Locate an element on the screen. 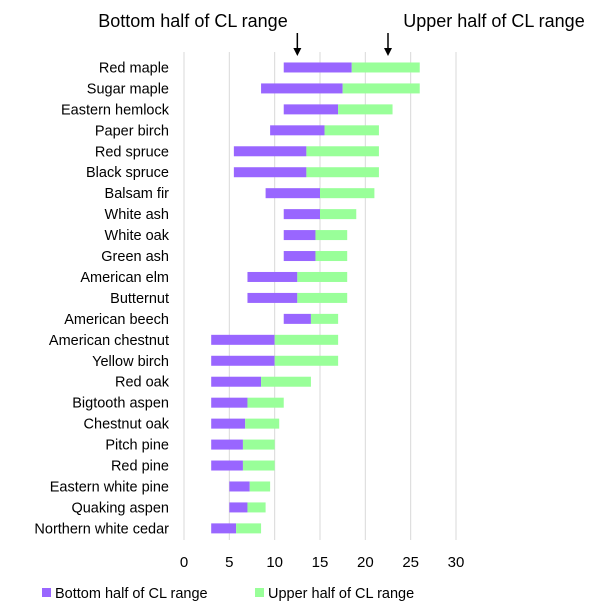 The width and height of the screenshot is (603, 615). bar-eastern-hemlock-upper is located at coordinates (365, 109).